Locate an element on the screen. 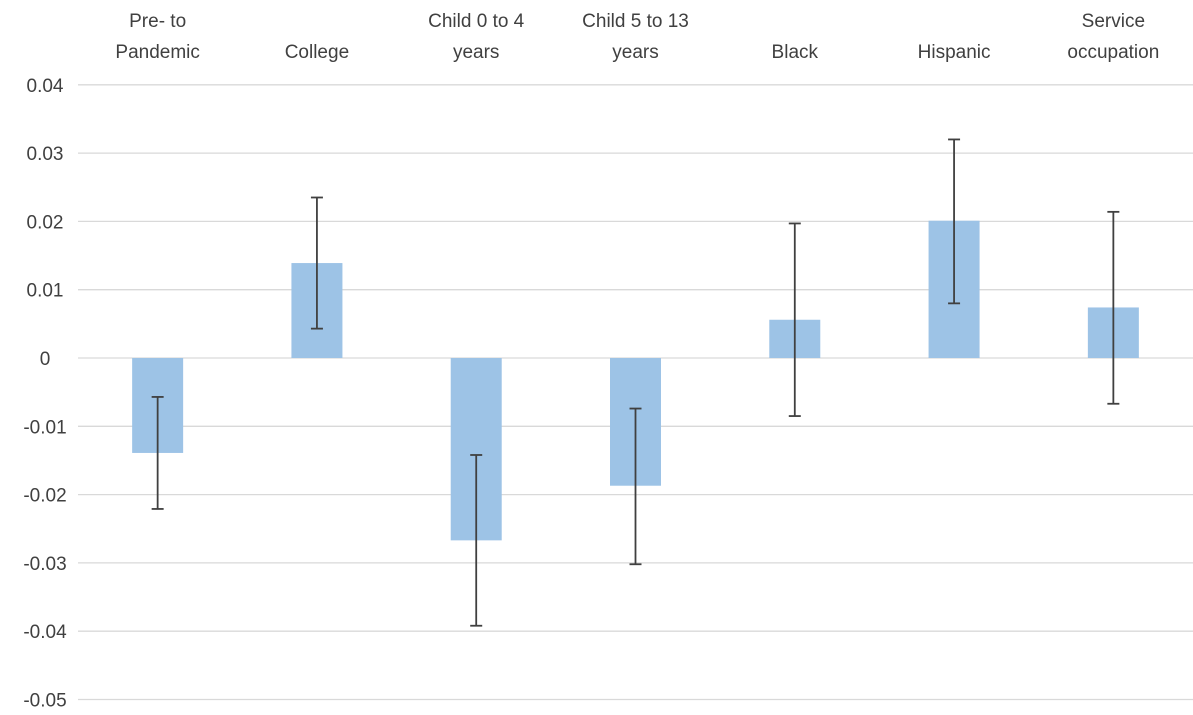  category-label: Black is located at coordinates (795, 52).